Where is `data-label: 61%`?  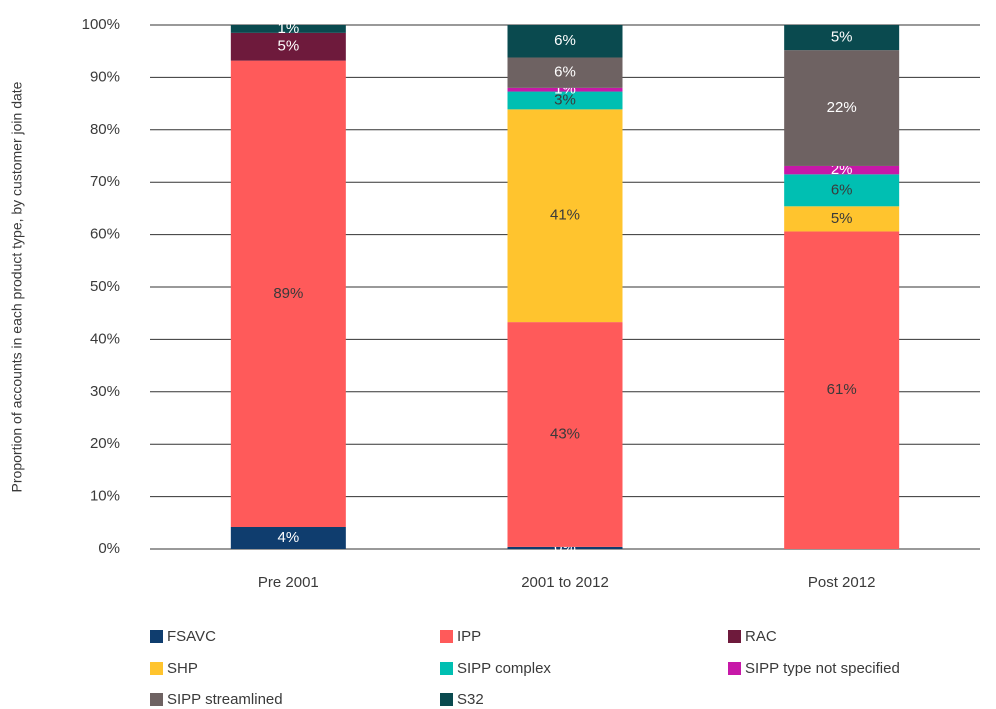 data-label: 61% is located at coordinates (842, 389).